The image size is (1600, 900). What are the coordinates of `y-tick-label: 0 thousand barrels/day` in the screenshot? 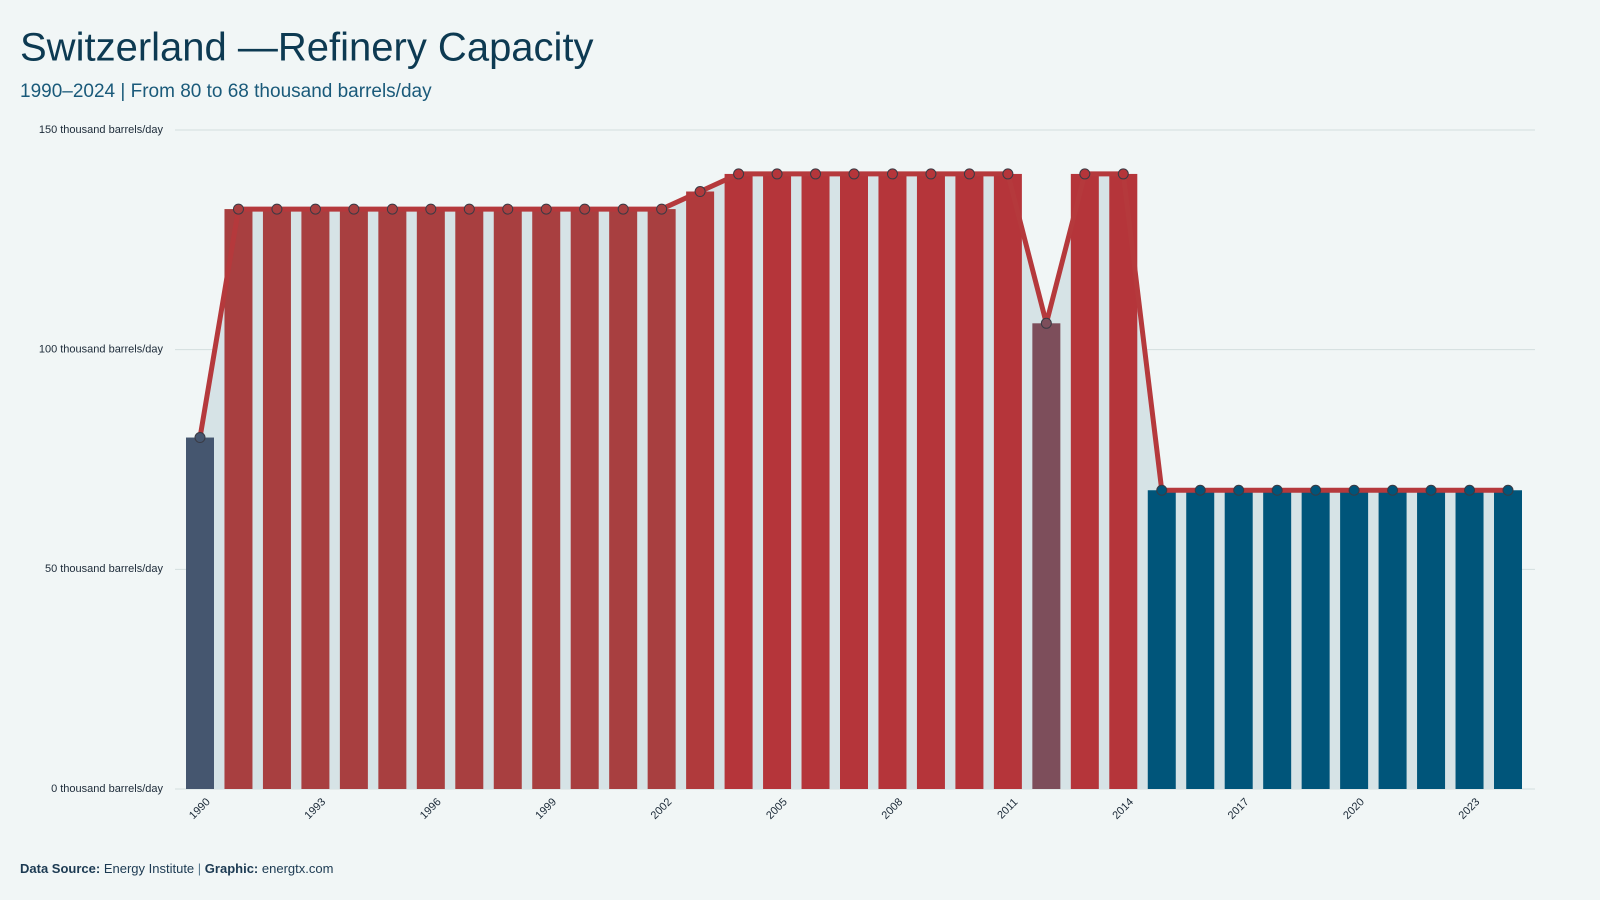 It's located at (107, 789).